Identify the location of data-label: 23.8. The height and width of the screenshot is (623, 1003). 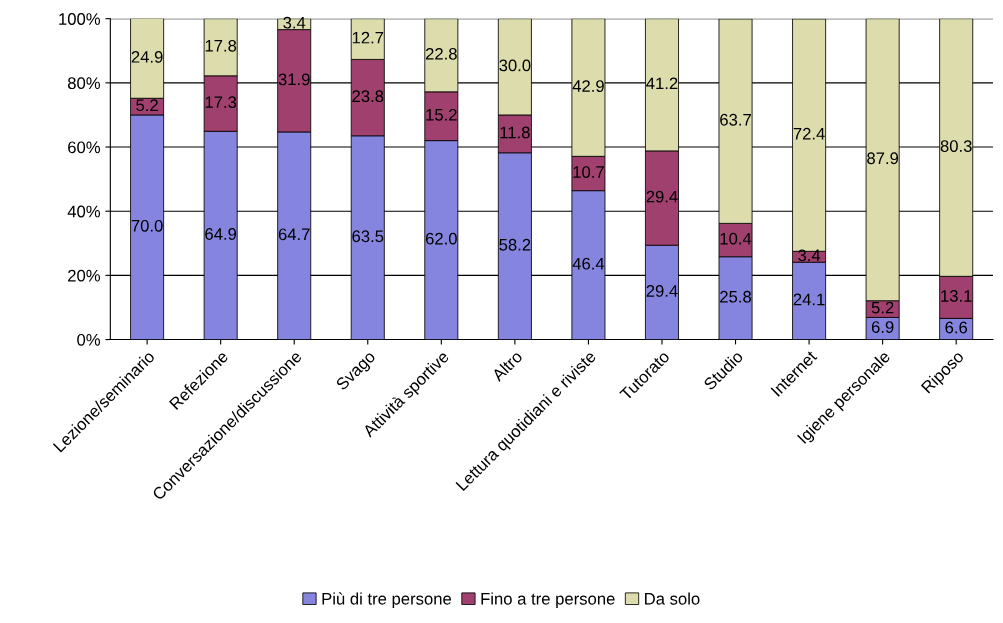
(368, 96).